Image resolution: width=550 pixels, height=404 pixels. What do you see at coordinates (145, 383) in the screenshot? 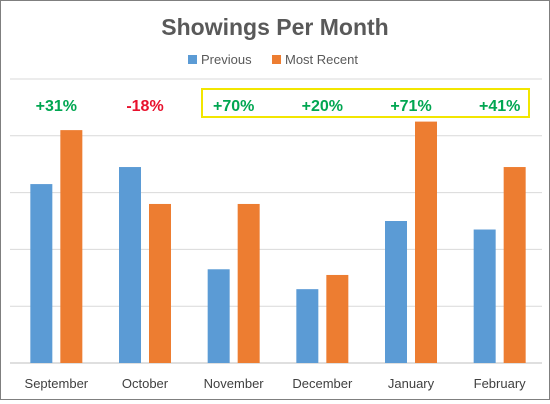
I see `category-label: October` at bounding box center [145, 383].